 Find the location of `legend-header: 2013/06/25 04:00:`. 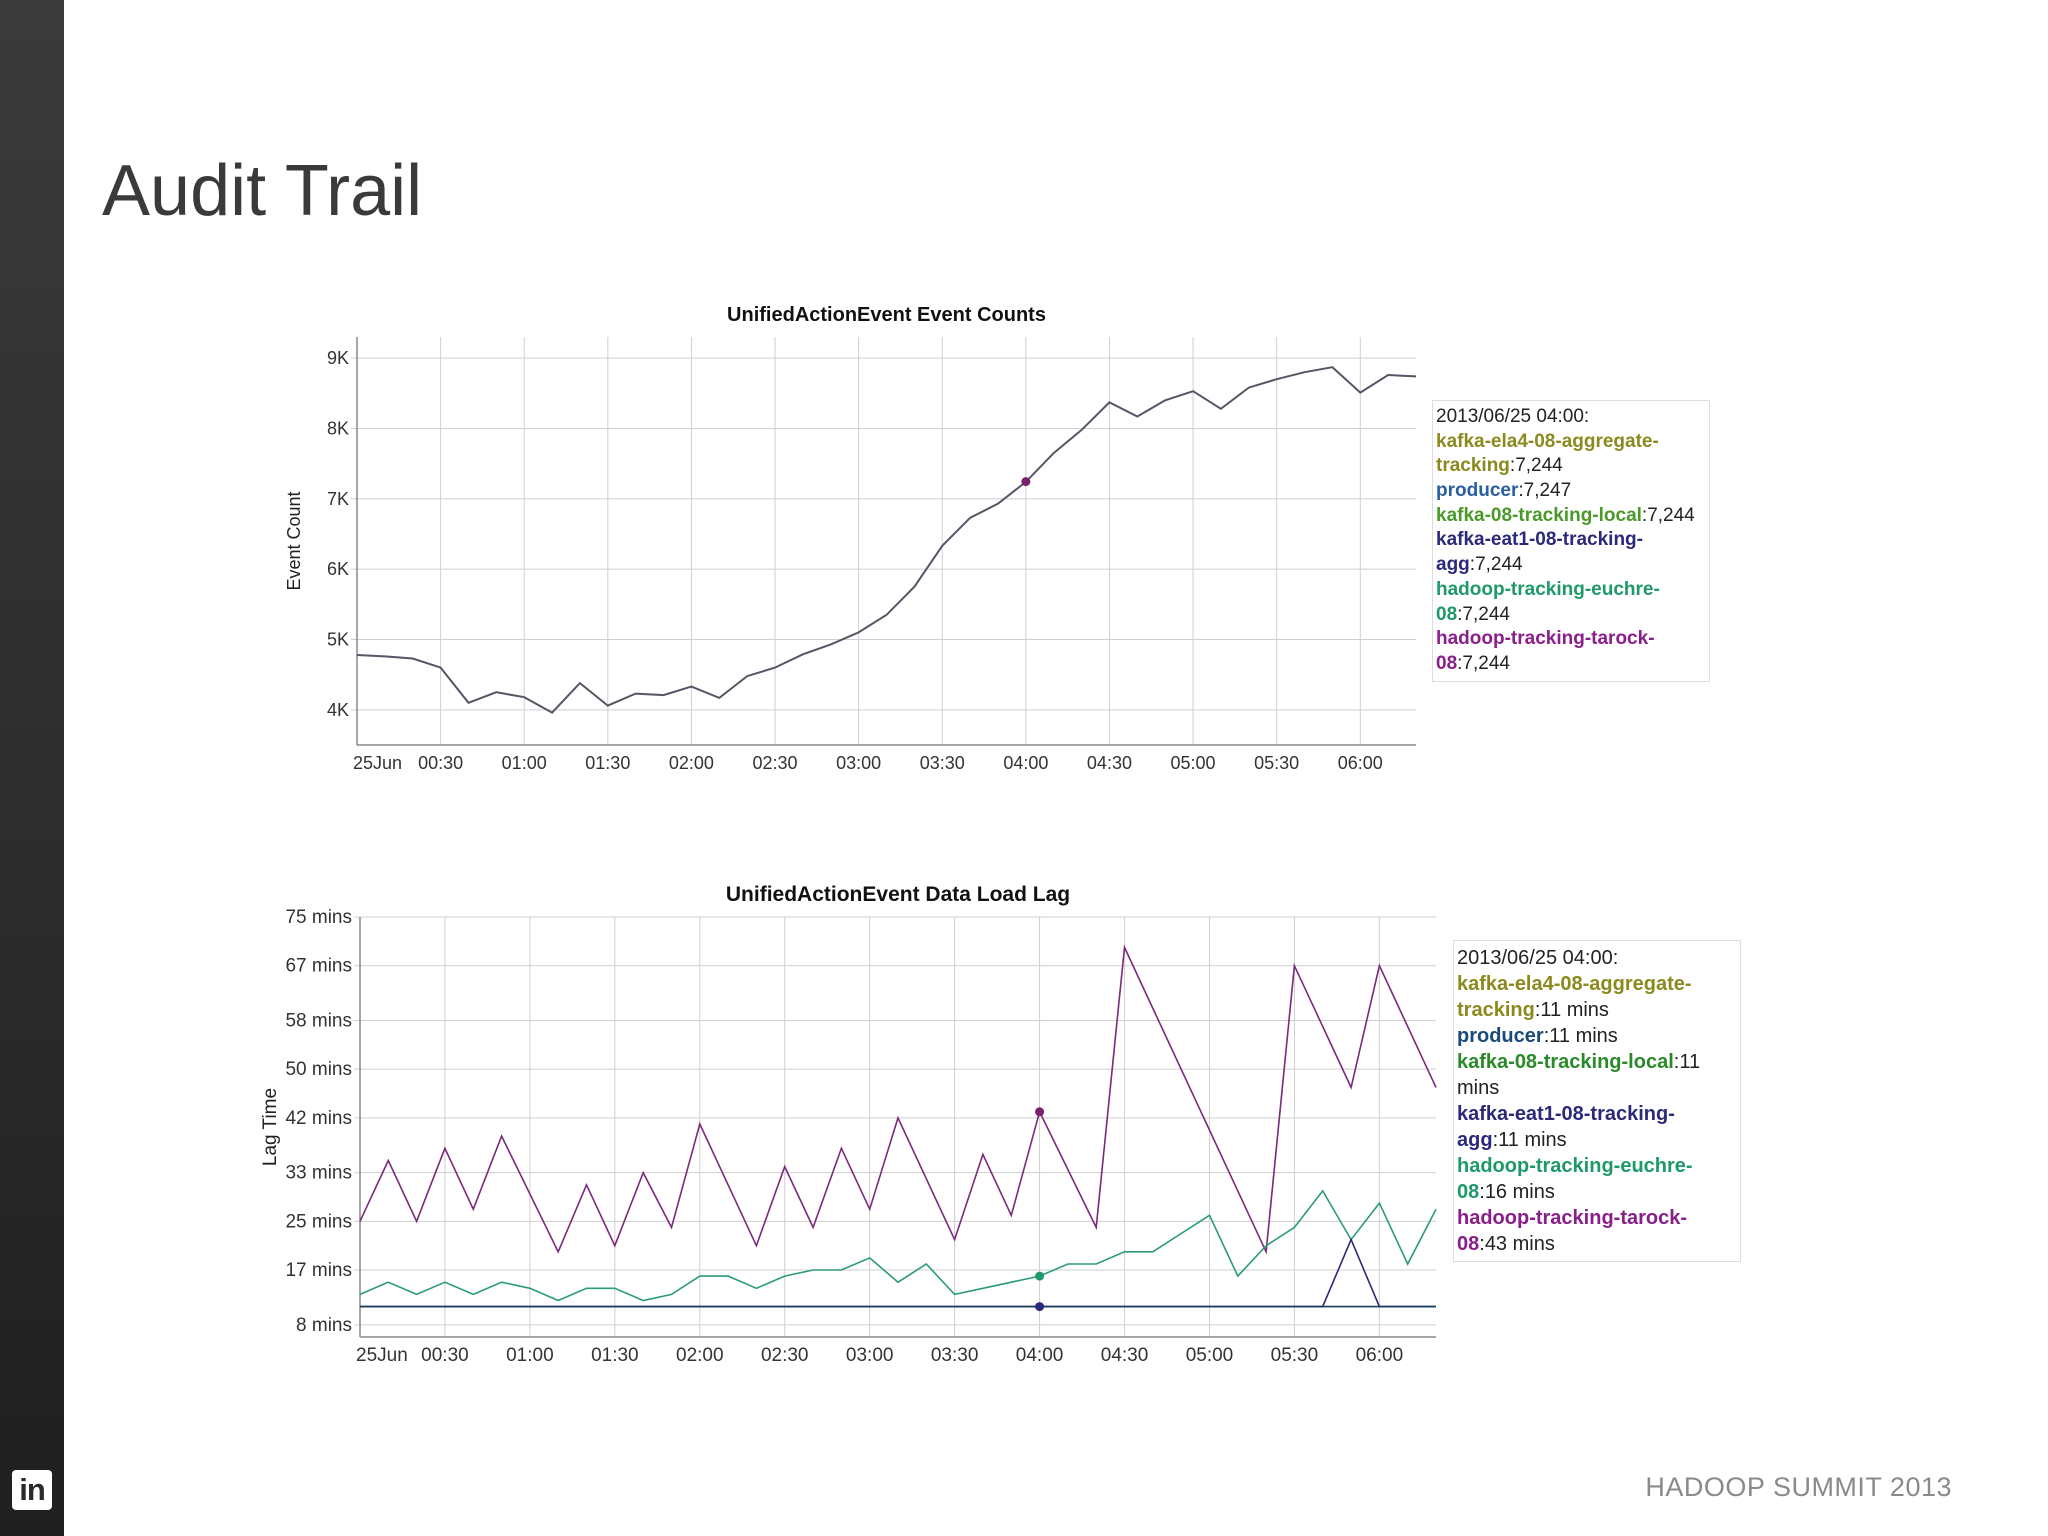

legend-header: 2013/06/25 04:00: is located at coordinates (1513, 416).